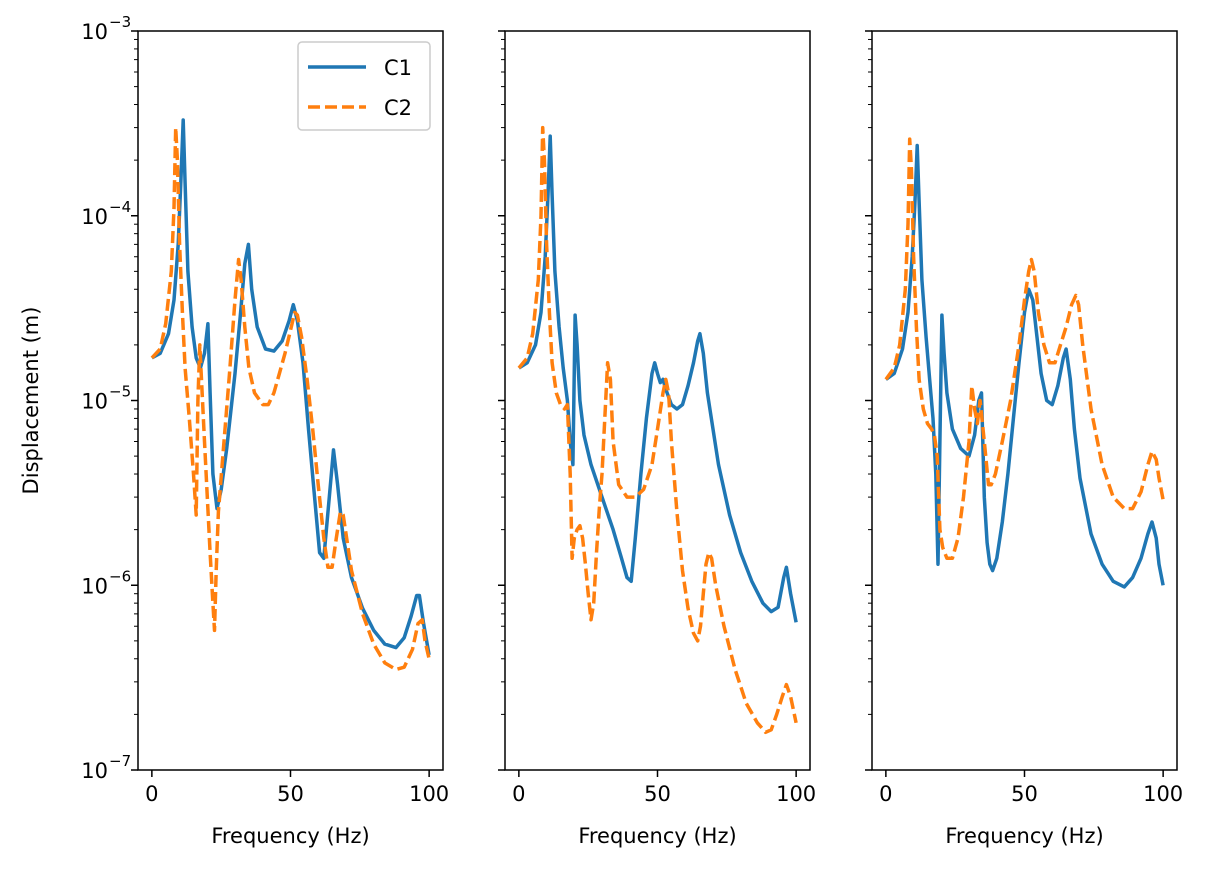 Image resolution: width=1209 pixels, height=870 pixels. I want to click on y-tick-exponent: −3, so click(120, 22).